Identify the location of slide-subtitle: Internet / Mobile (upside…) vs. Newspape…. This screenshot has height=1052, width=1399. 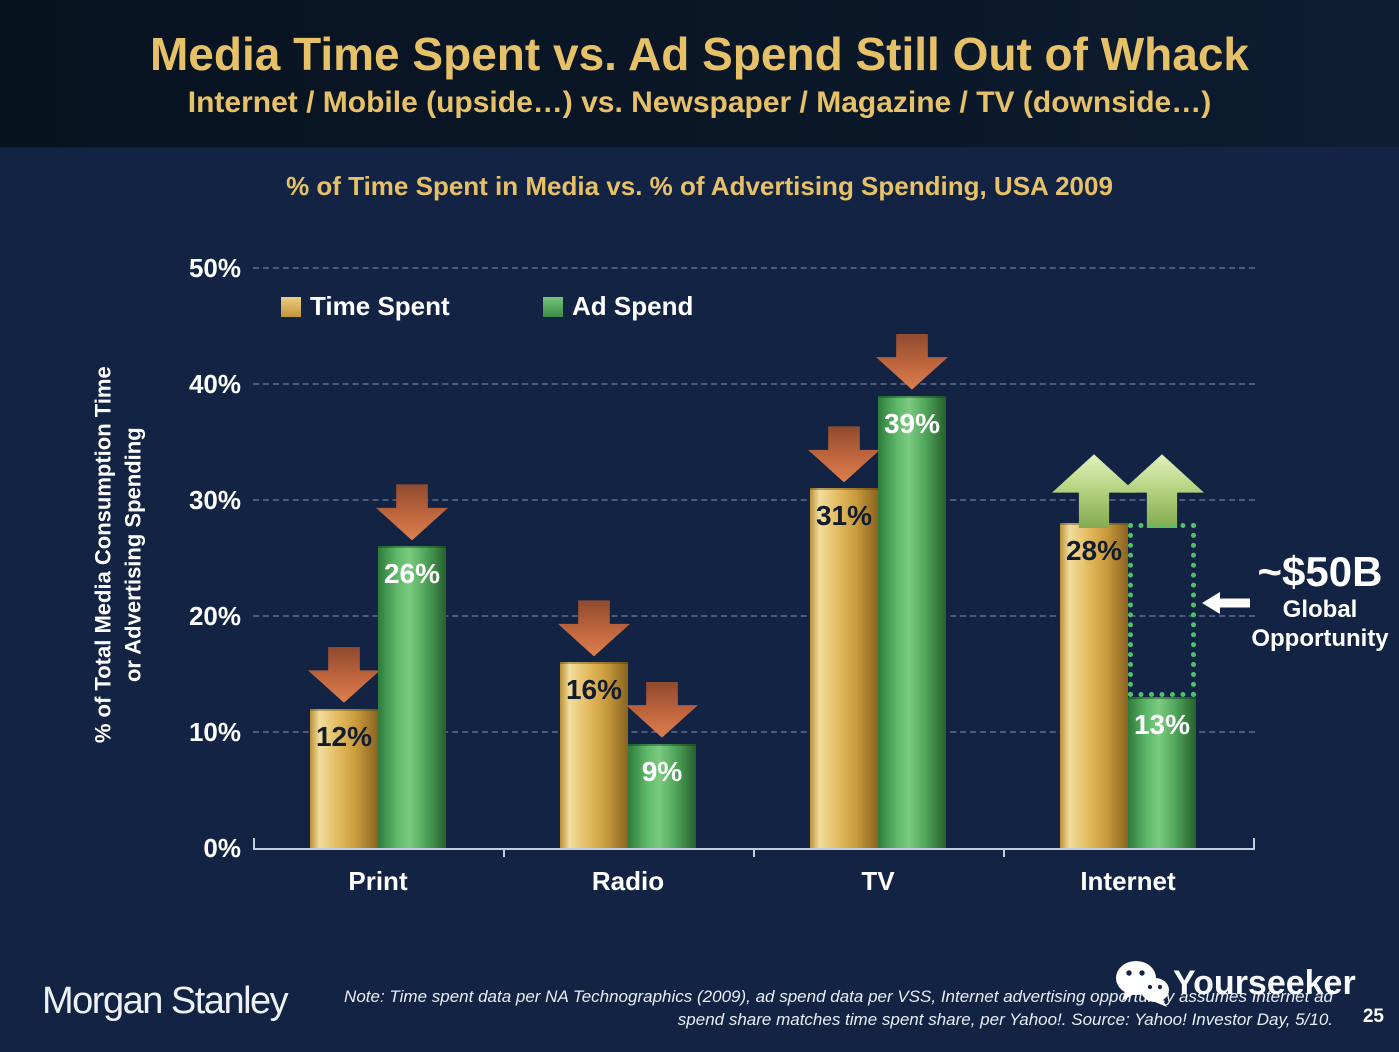
(699, 102).